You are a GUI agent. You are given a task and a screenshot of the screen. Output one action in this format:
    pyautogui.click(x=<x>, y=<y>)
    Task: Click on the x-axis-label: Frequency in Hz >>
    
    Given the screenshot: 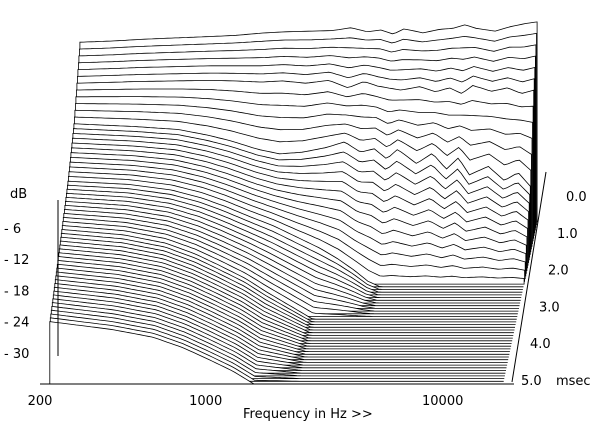 What is the action you would take?
    pyautogui.click(x=308, y=414)
    